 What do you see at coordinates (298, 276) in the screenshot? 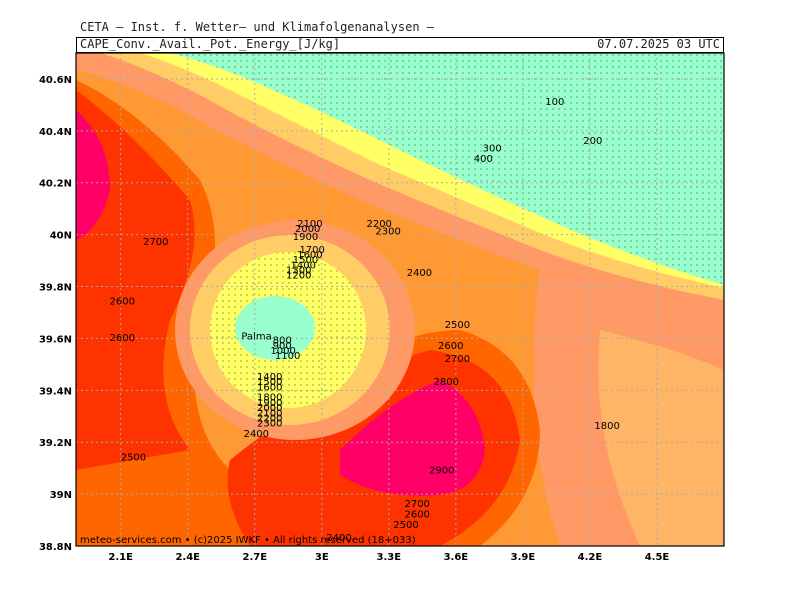
I see `contour-label: 1200` at bounding box center [298, 276].